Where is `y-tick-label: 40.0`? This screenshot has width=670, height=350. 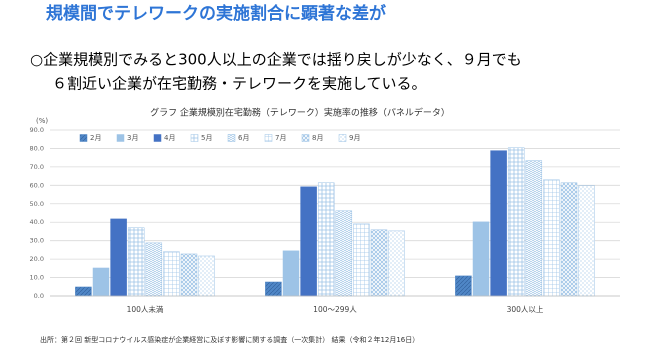
y-tick-label: 40.0 is located at coordinates (37, 222).